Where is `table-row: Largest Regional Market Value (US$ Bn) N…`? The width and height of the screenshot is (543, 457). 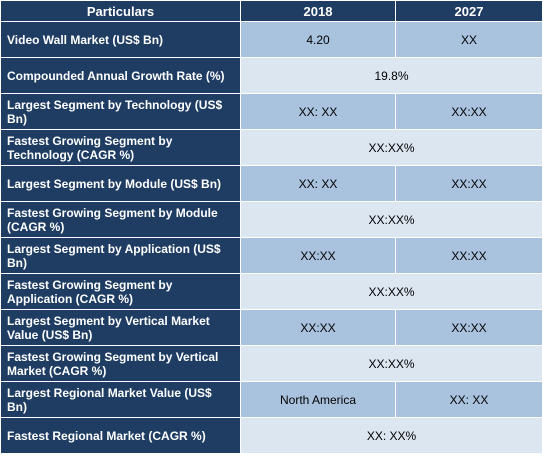
table-row: Largest Regional Market Value (US$ Bn) N… is located at coordinates (271, 399).